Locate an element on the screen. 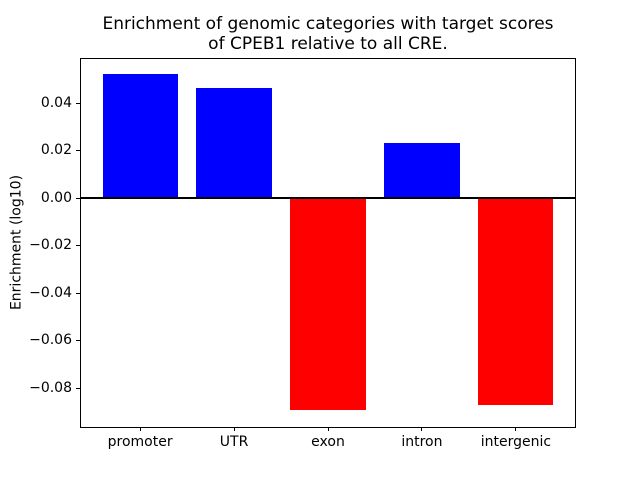 This screenshot has height=480, width=640. x-tick-mark-intron is located at coordinates (422, 429).